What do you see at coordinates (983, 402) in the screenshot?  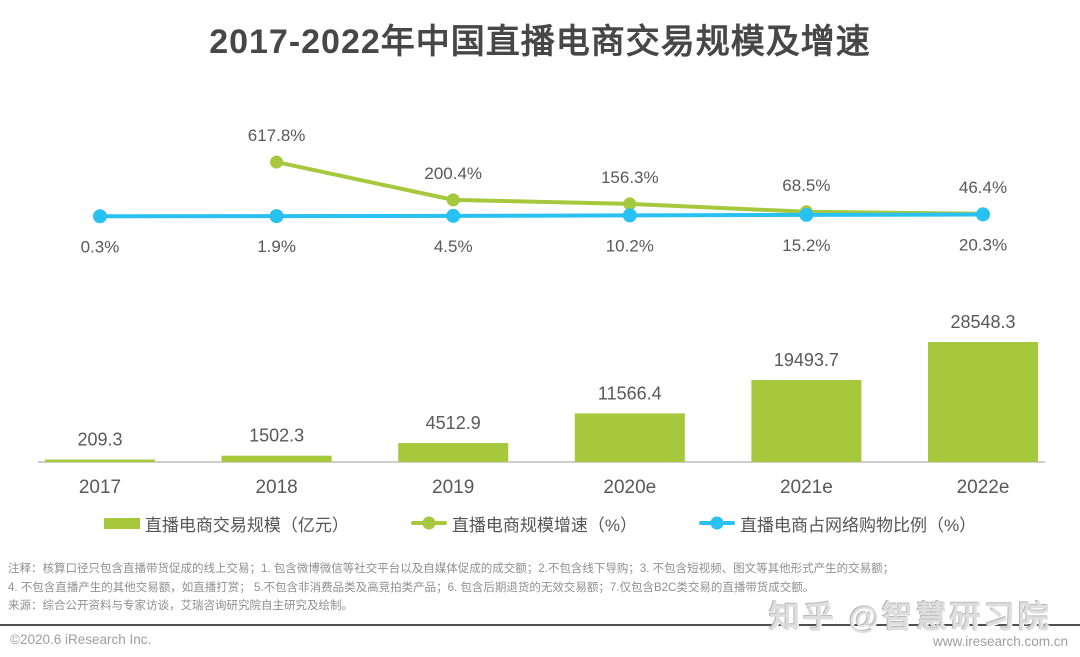 I see `bar-2022e` at bounding box center [983, 402].